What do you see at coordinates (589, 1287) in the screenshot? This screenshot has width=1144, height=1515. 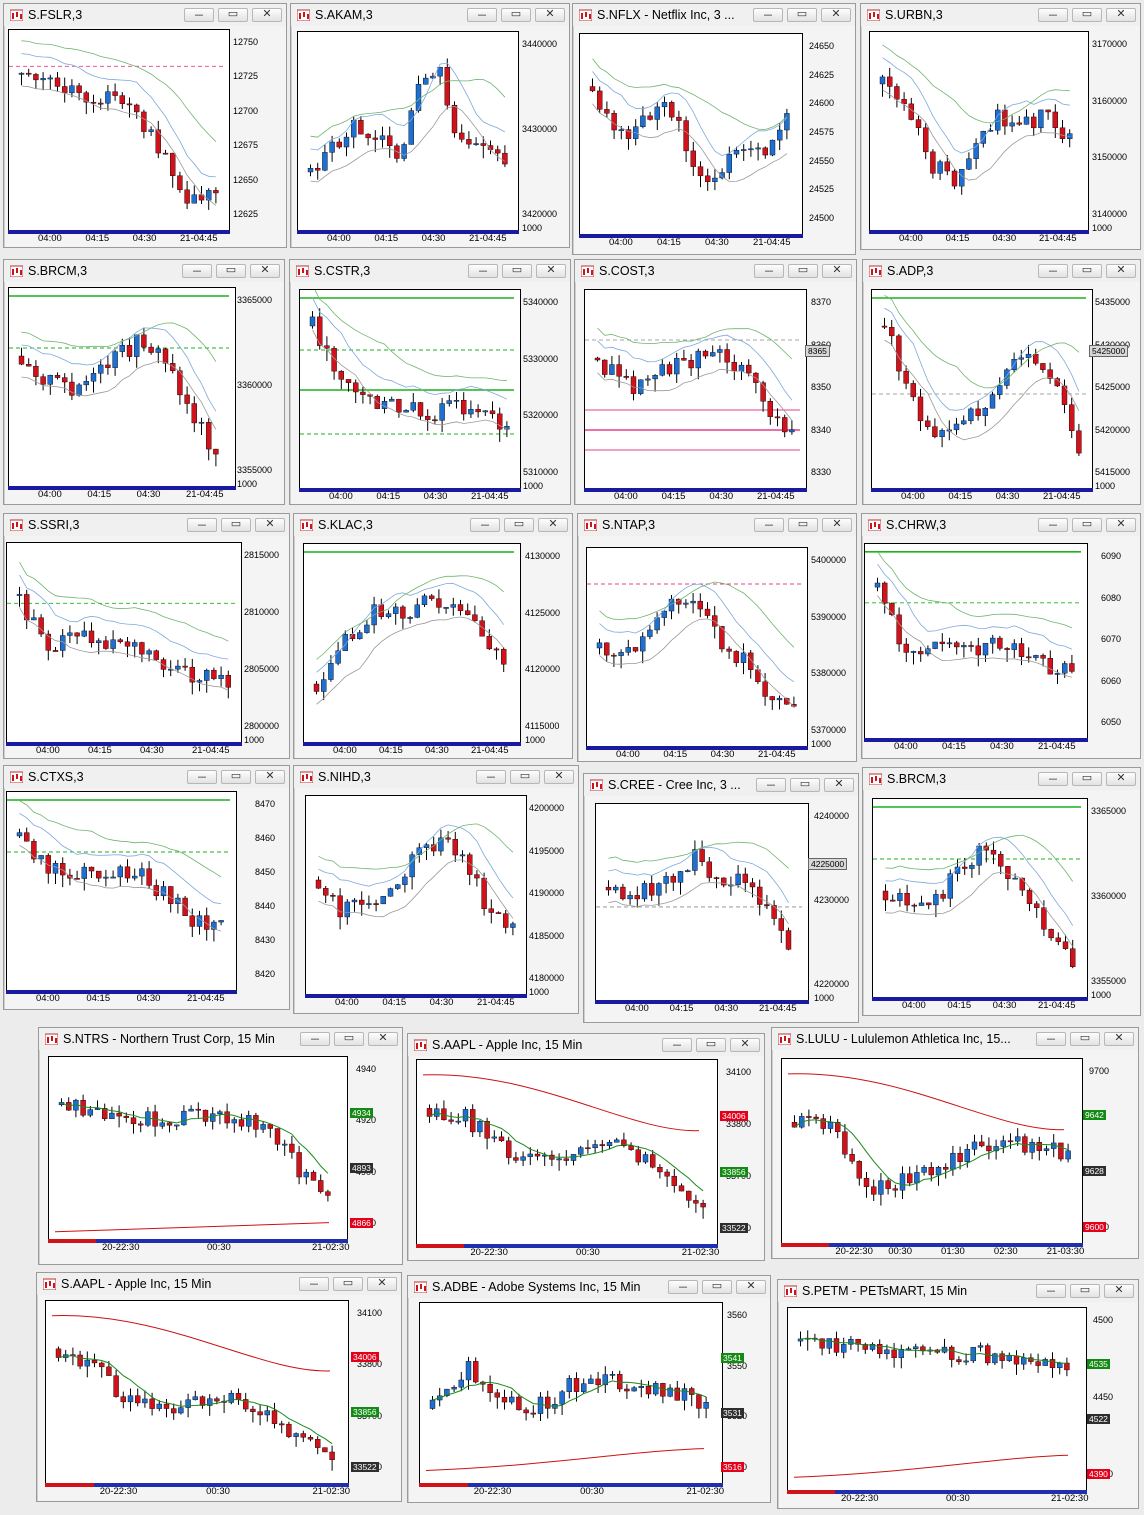 I see `title-bar: S.ADBE - Adobe Systems Inc, 15 Min － ▭ ✕` at bounding box center [589, 1287].